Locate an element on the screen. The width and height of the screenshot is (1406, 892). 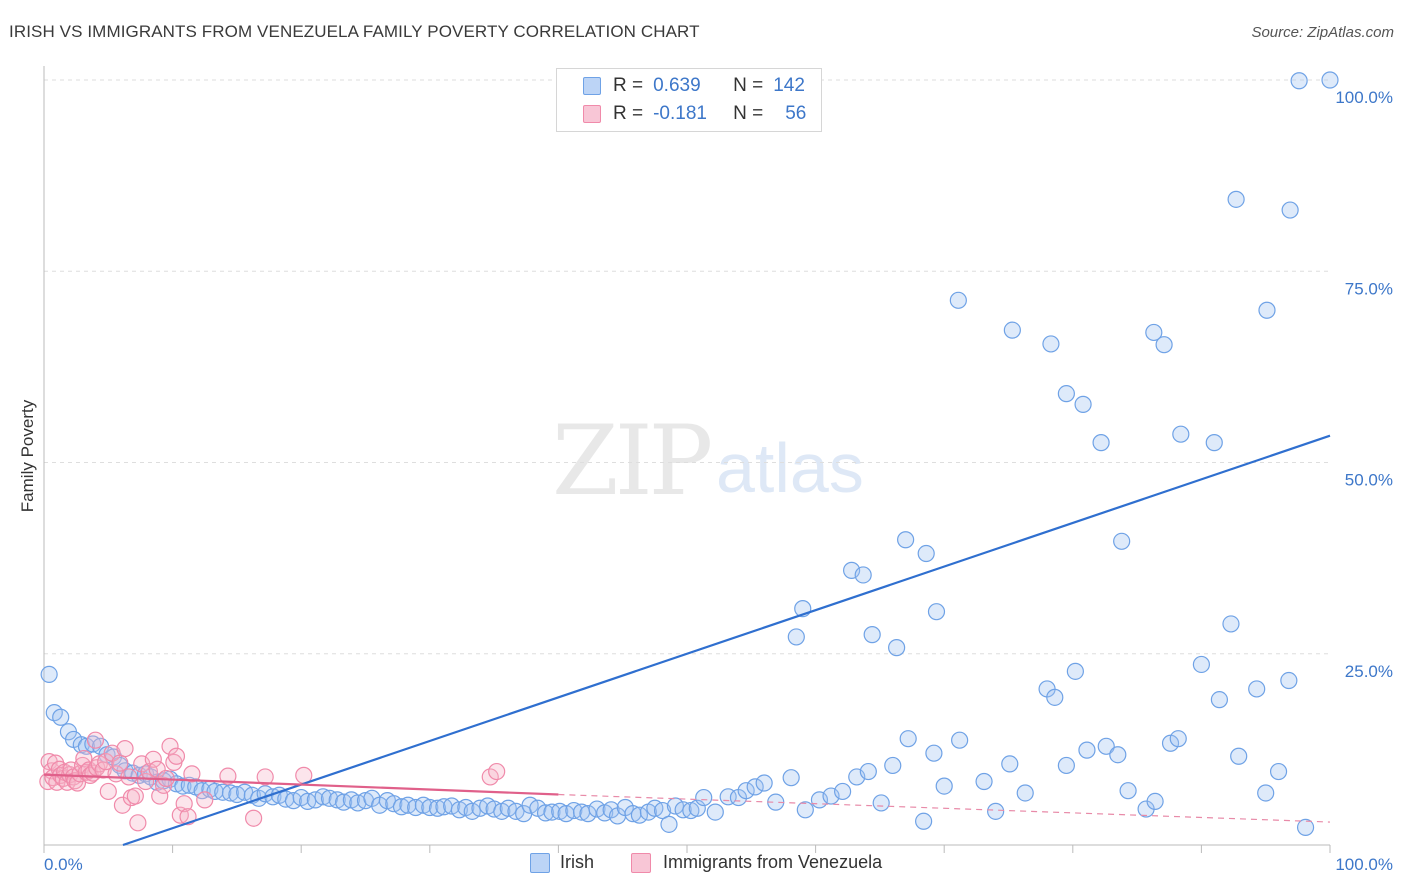
x-tick-label: 100.0% is located at coordinates (1364, 864).